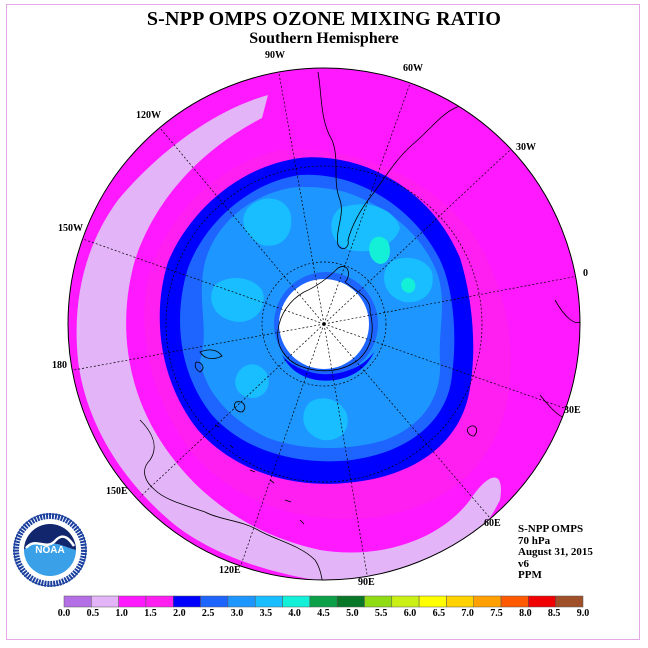  I want to click on meridian-60e, so click(407, 421).